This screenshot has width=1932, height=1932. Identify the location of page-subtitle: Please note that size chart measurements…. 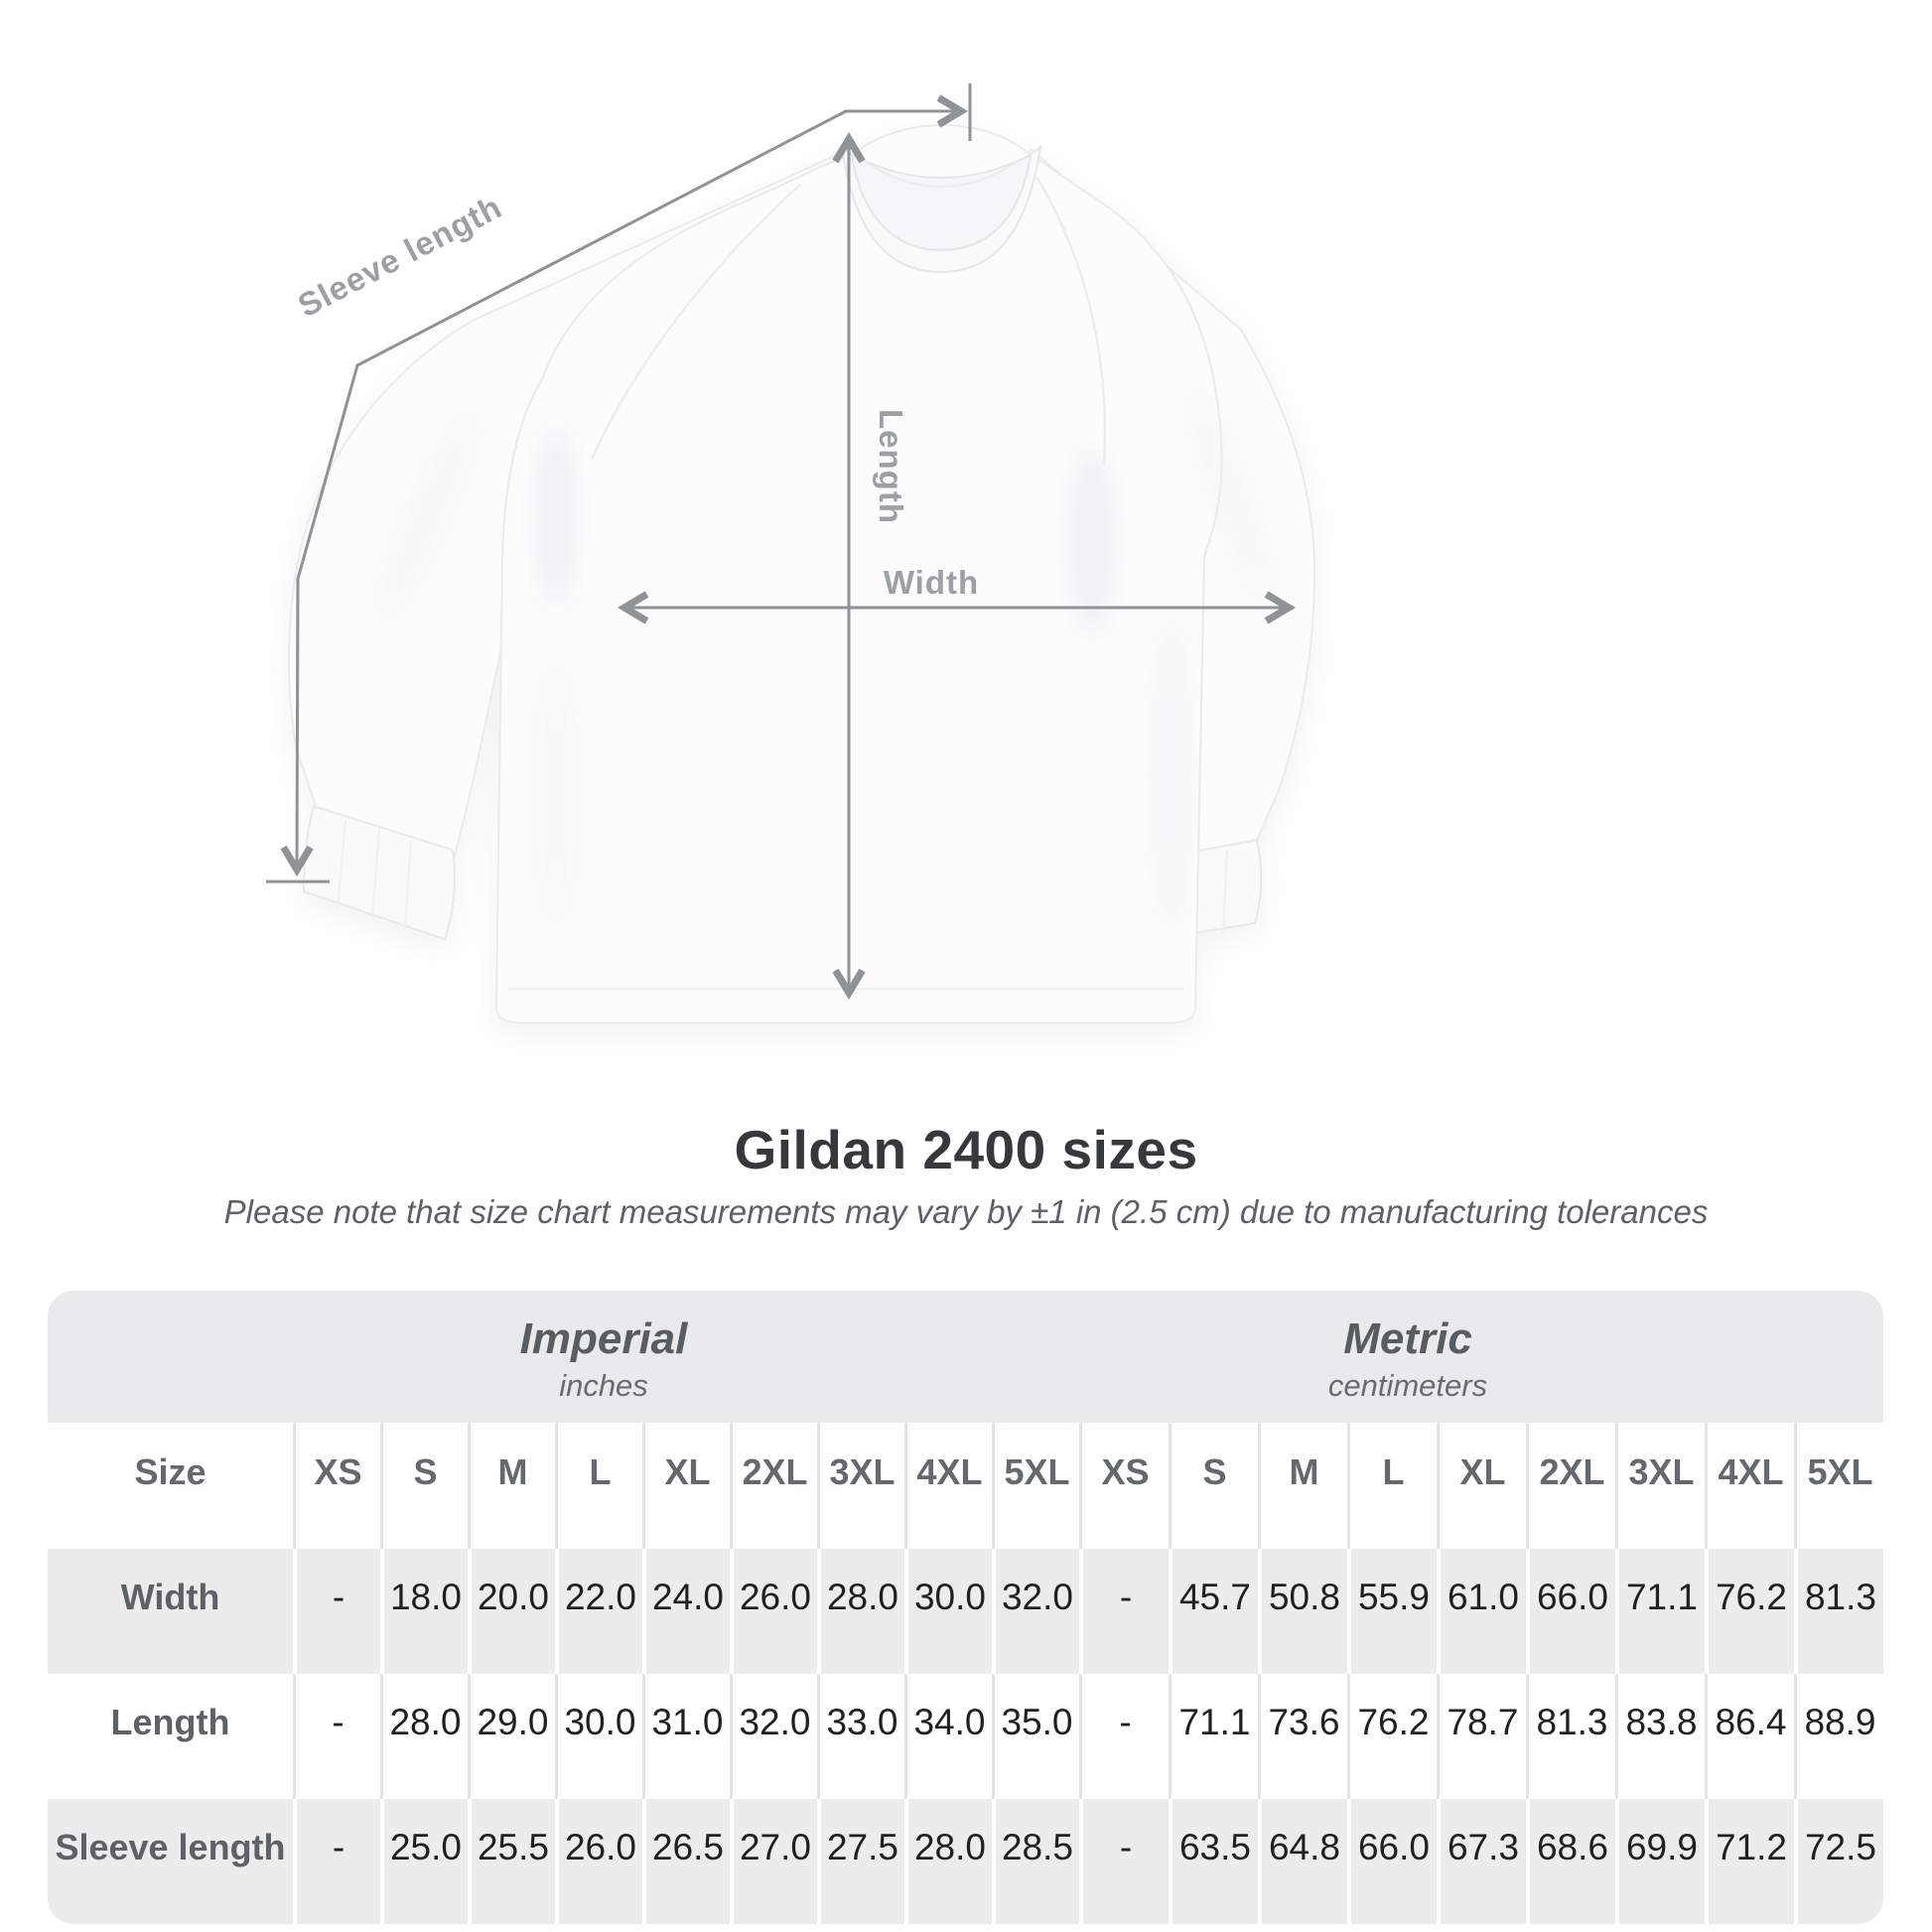
(966, 1212).